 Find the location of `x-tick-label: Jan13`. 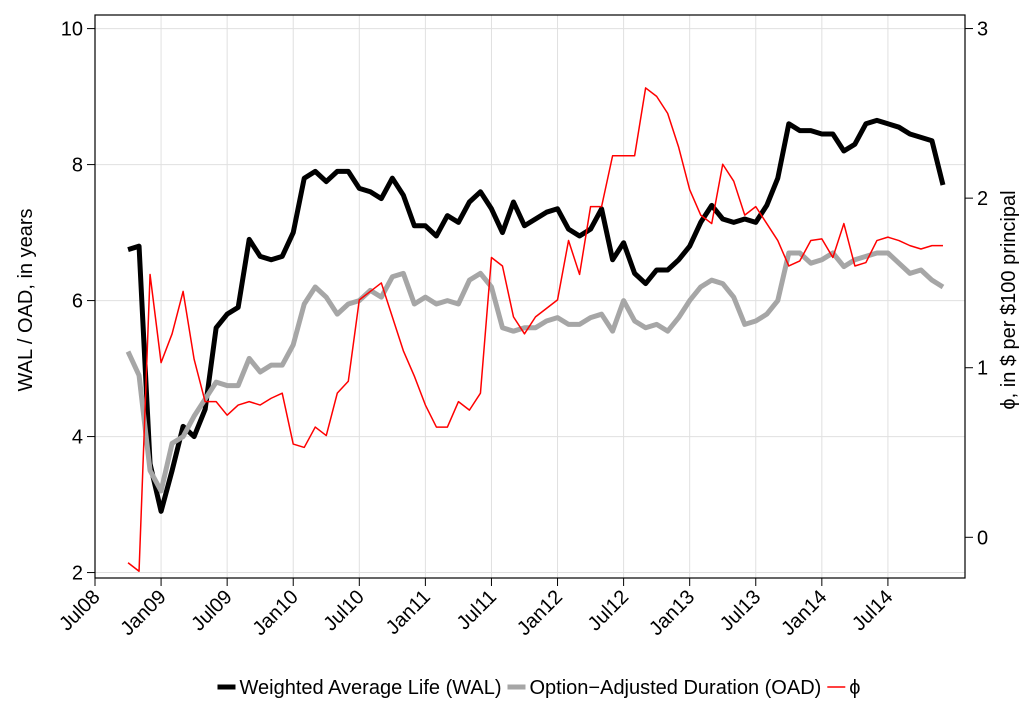

x-tick-label: Jan13 is located at coordinates (672, 613).